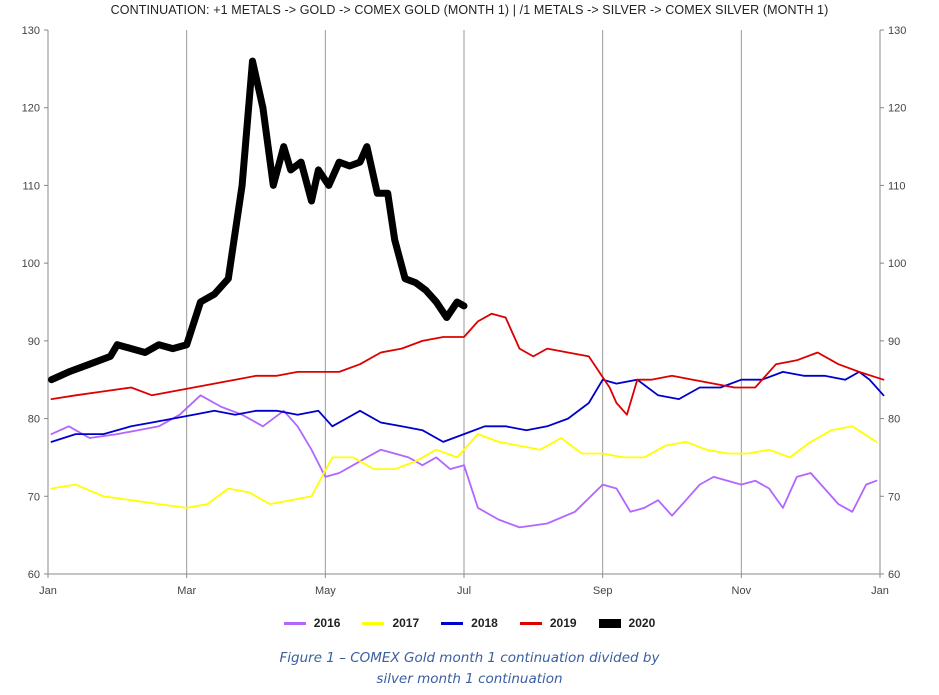 The height and width of the screenshot is (695, 939). I want to click on y-tick-label-right: 110, so click(897, 186).